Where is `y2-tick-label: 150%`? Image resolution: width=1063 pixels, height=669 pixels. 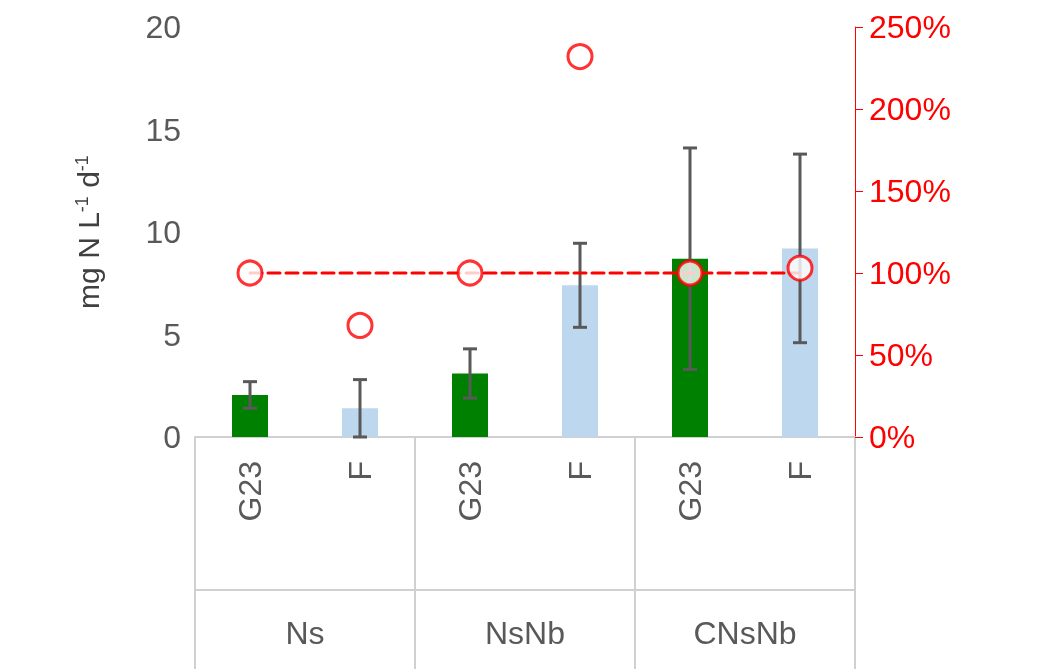
y2-tick-label: 150% is located at coordinates (910, 191).